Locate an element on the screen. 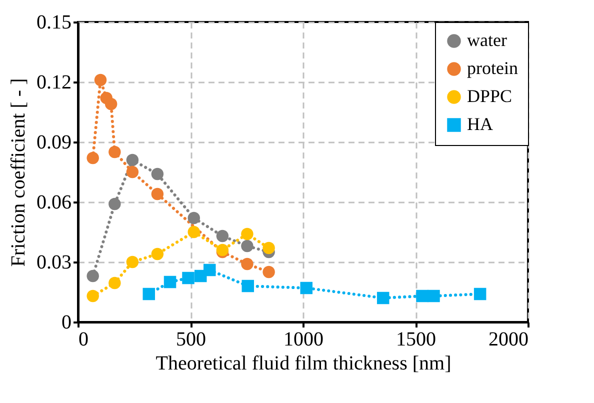  legend-label: HA is located at coordinates (480, 124).